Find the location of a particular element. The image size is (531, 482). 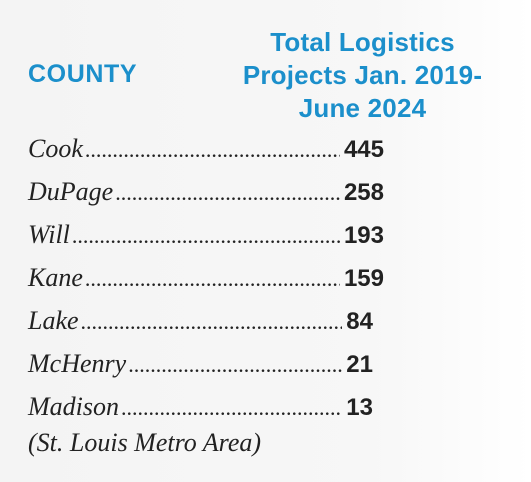

list-item: McHenry 21 is located at coordinates (200, 370).